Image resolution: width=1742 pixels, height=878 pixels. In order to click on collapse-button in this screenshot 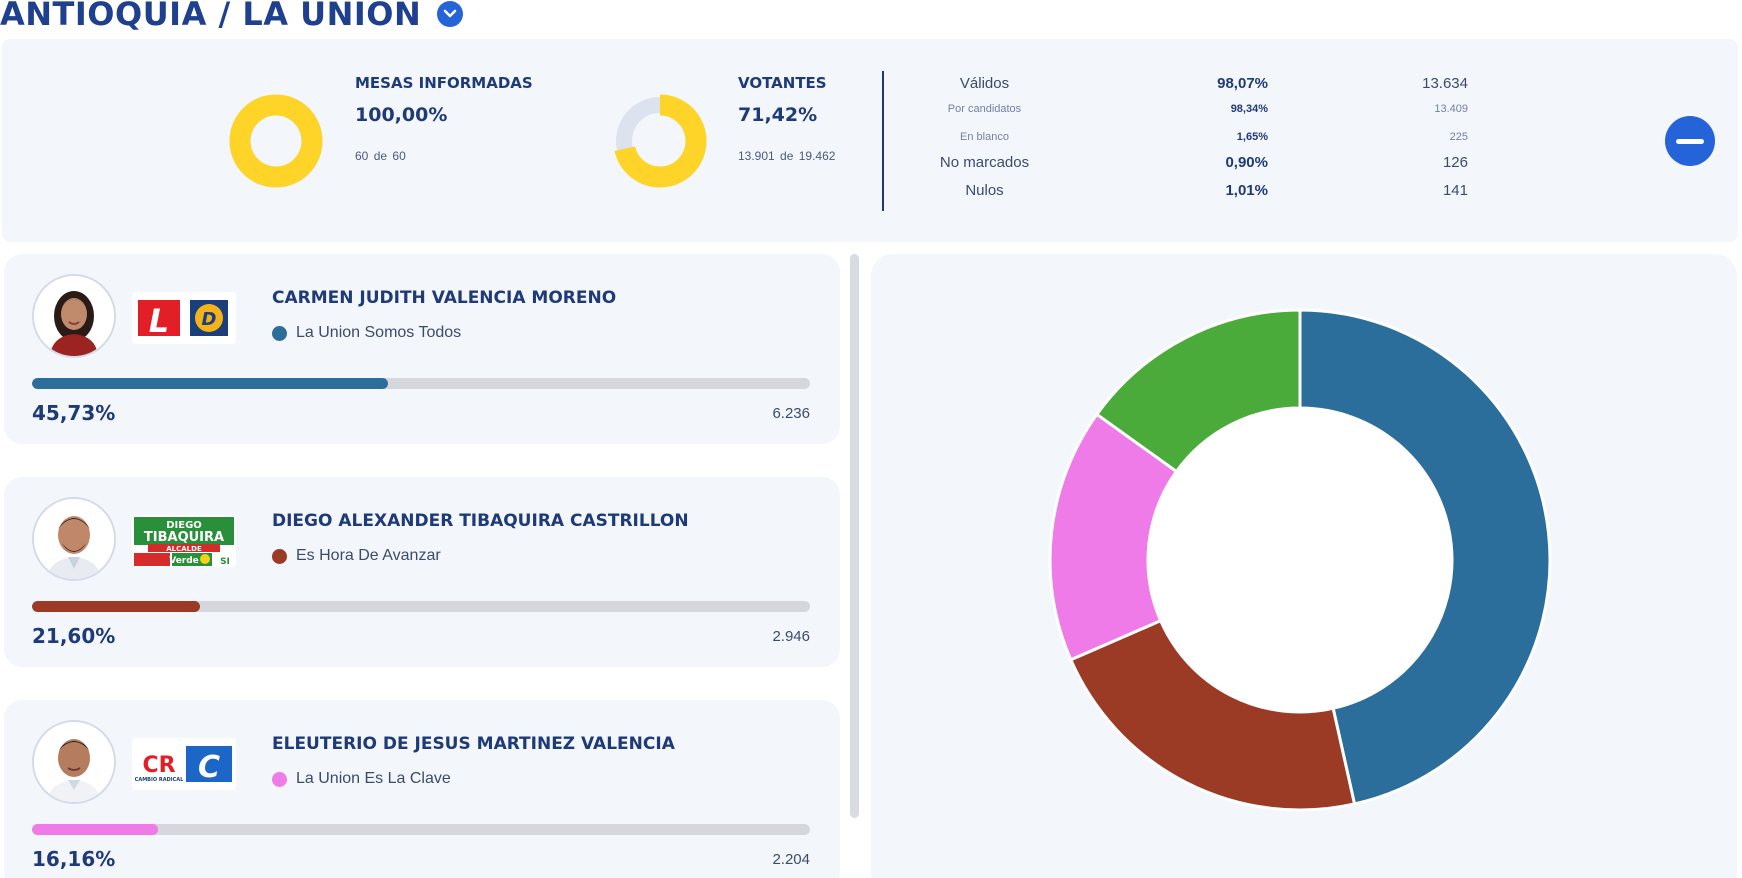, I will do `click(1690, 141)`.